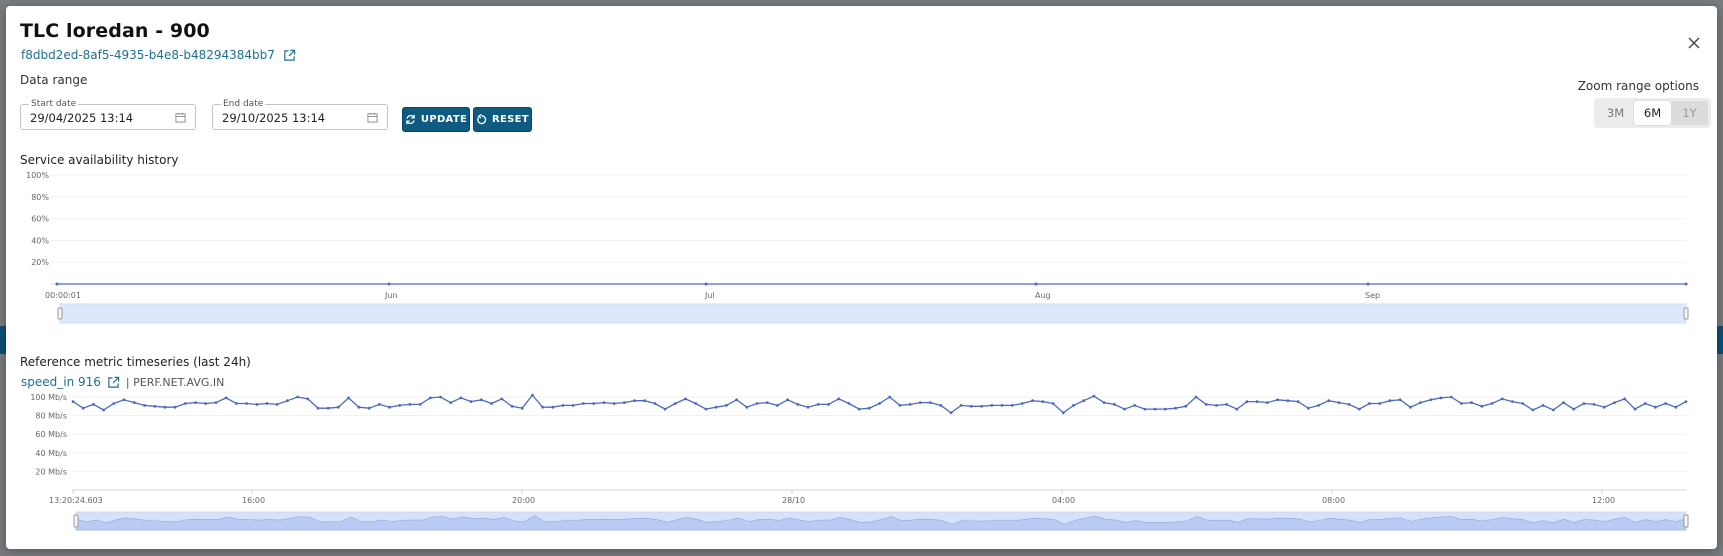 The width and height of the screenshot is (1723, 556). Describe the element at coordinates (175, 382) in the screenshot. I see `metric-code: | PERF.NET.AVG.IN` at that location.